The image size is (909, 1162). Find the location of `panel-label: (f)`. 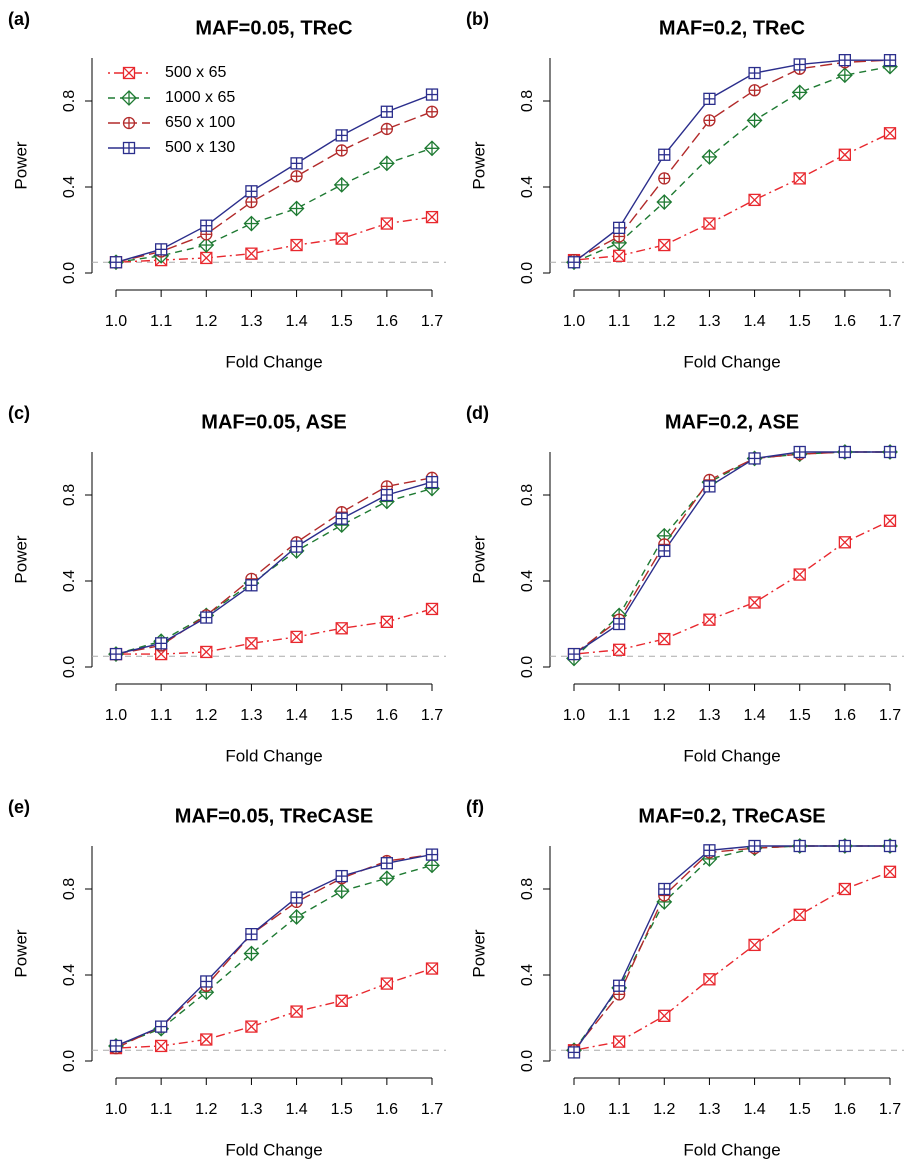

panel-label: (f) is located at coordinates (475, 807).